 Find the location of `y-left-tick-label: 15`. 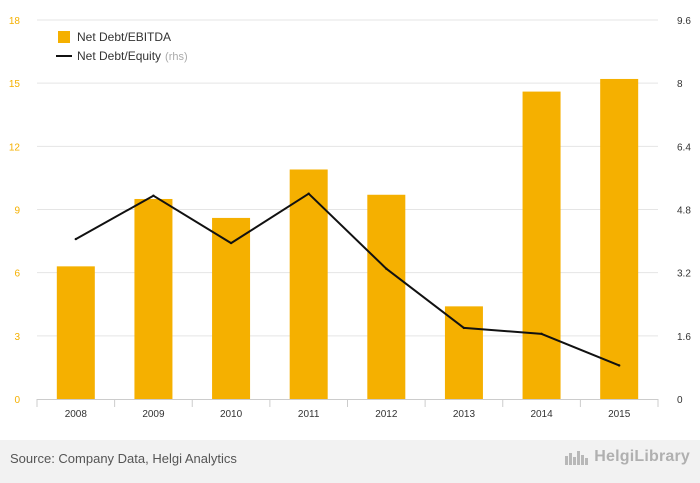

y-left-tick-label: 15 is located at coordinates (15, 84).